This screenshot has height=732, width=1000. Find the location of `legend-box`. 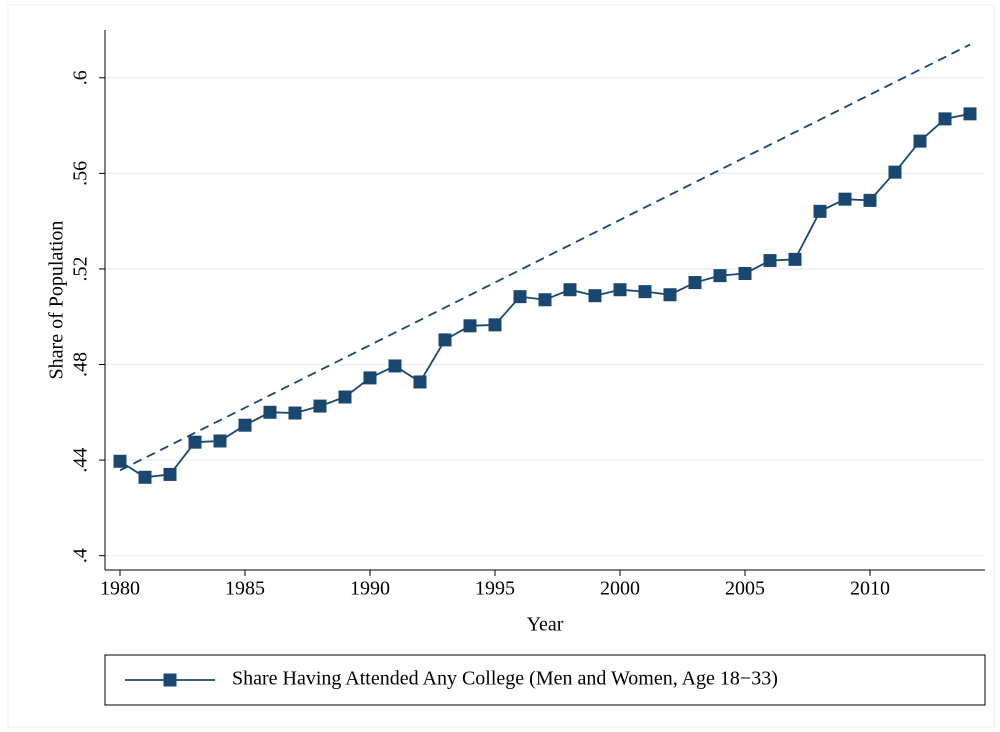

legend-box is located at coordinates (545, 680).